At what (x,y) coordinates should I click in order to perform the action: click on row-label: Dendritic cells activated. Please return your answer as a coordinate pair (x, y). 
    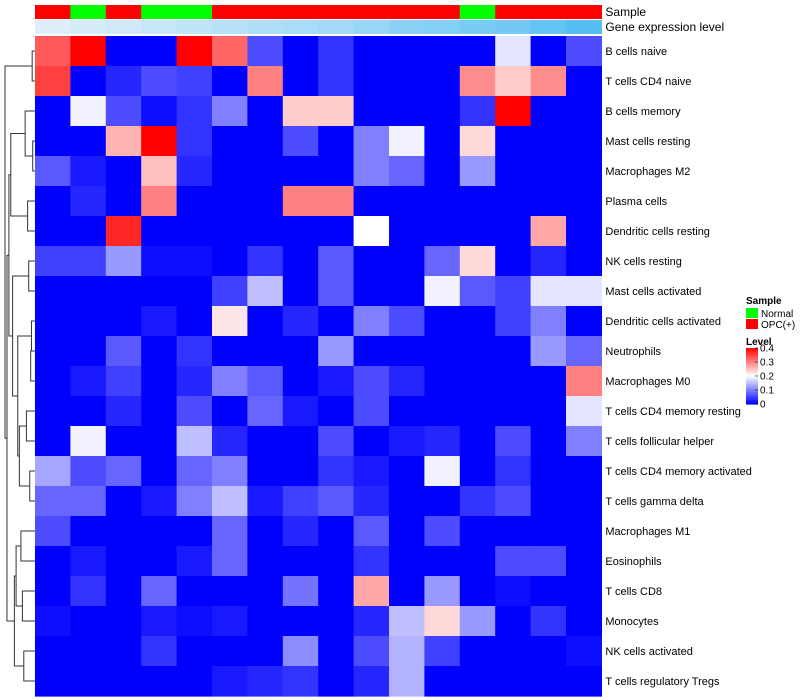
    Looking at the image, I should click on (663, 322).